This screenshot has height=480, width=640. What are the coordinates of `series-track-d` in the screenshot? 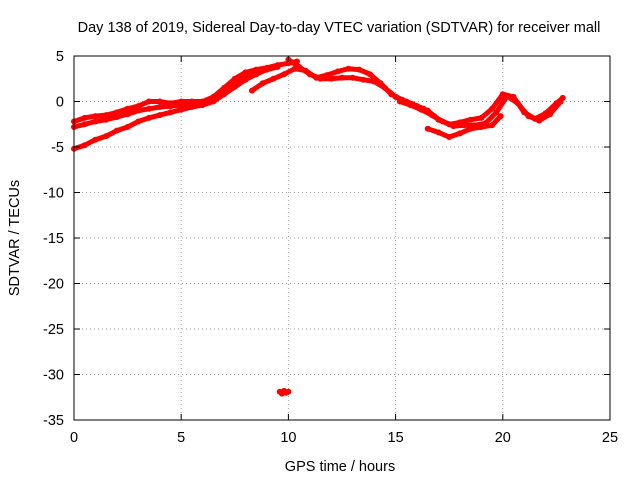 It's located at (343, 92).